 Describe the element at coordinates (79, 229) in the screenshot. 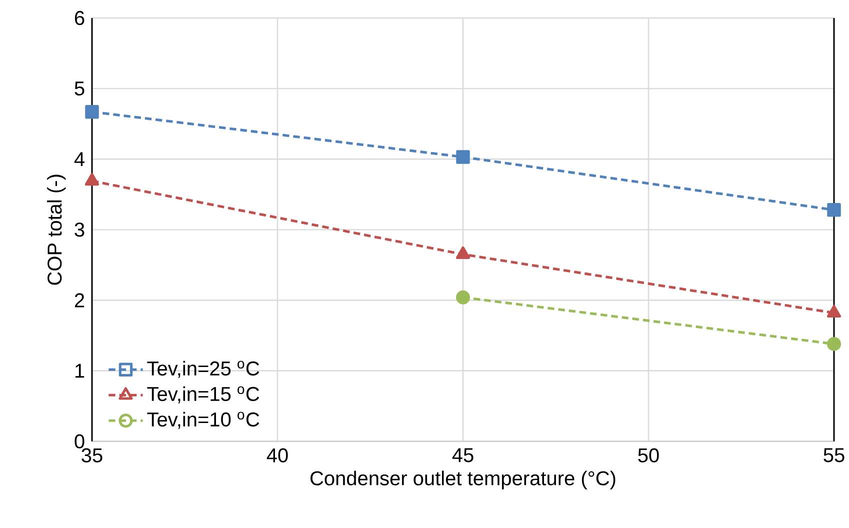

I see `y-tick-label: 3` at that location.